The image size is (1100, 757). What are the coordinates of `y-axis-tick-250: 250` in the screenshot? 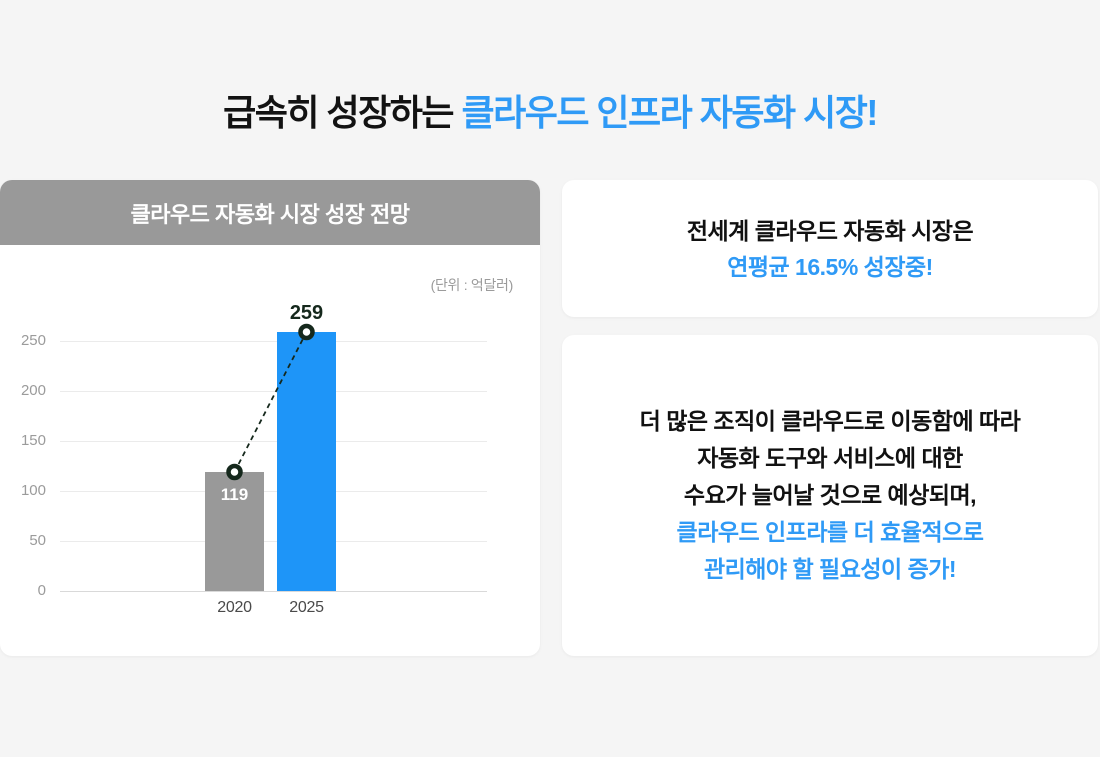 It's located at (33, 340).